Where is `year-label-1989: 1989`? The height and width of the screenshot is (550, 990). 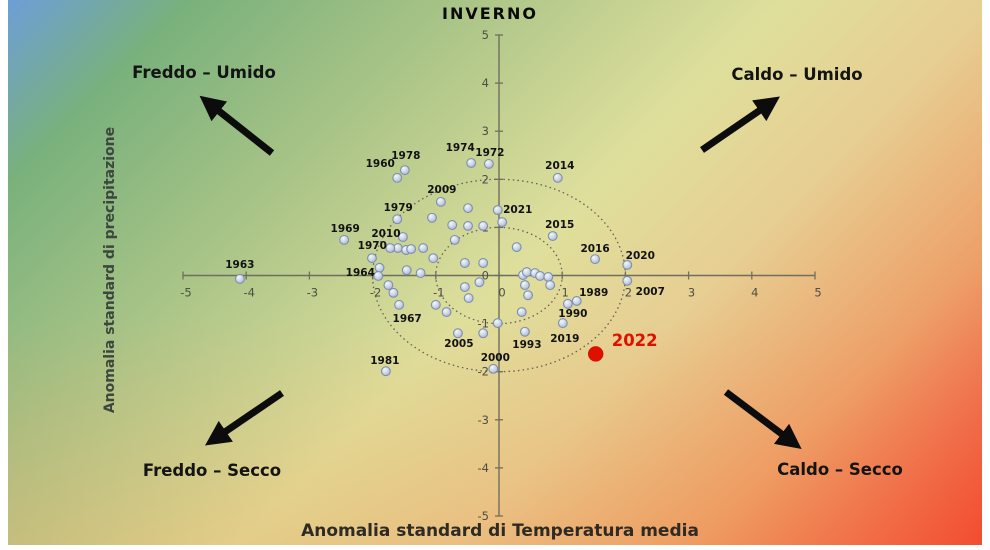 year-label-1989: 1989 is located at coordinates (593, 293).